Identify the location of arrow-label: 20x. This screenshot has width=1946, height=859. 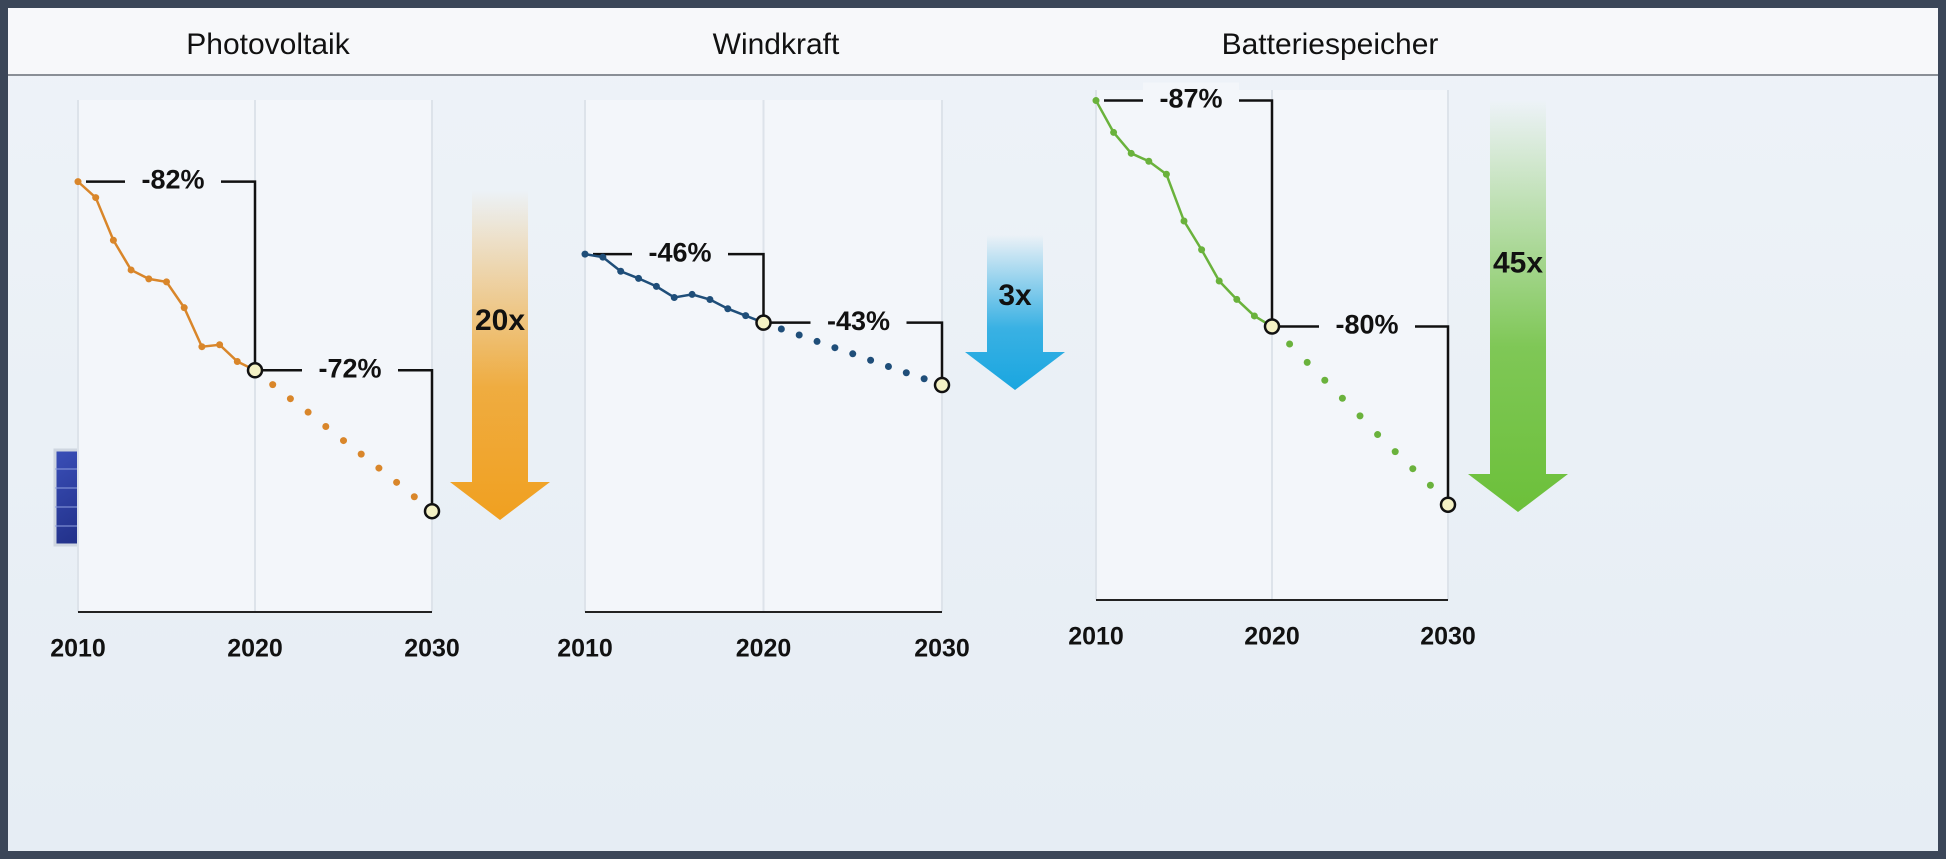
(500, 320).